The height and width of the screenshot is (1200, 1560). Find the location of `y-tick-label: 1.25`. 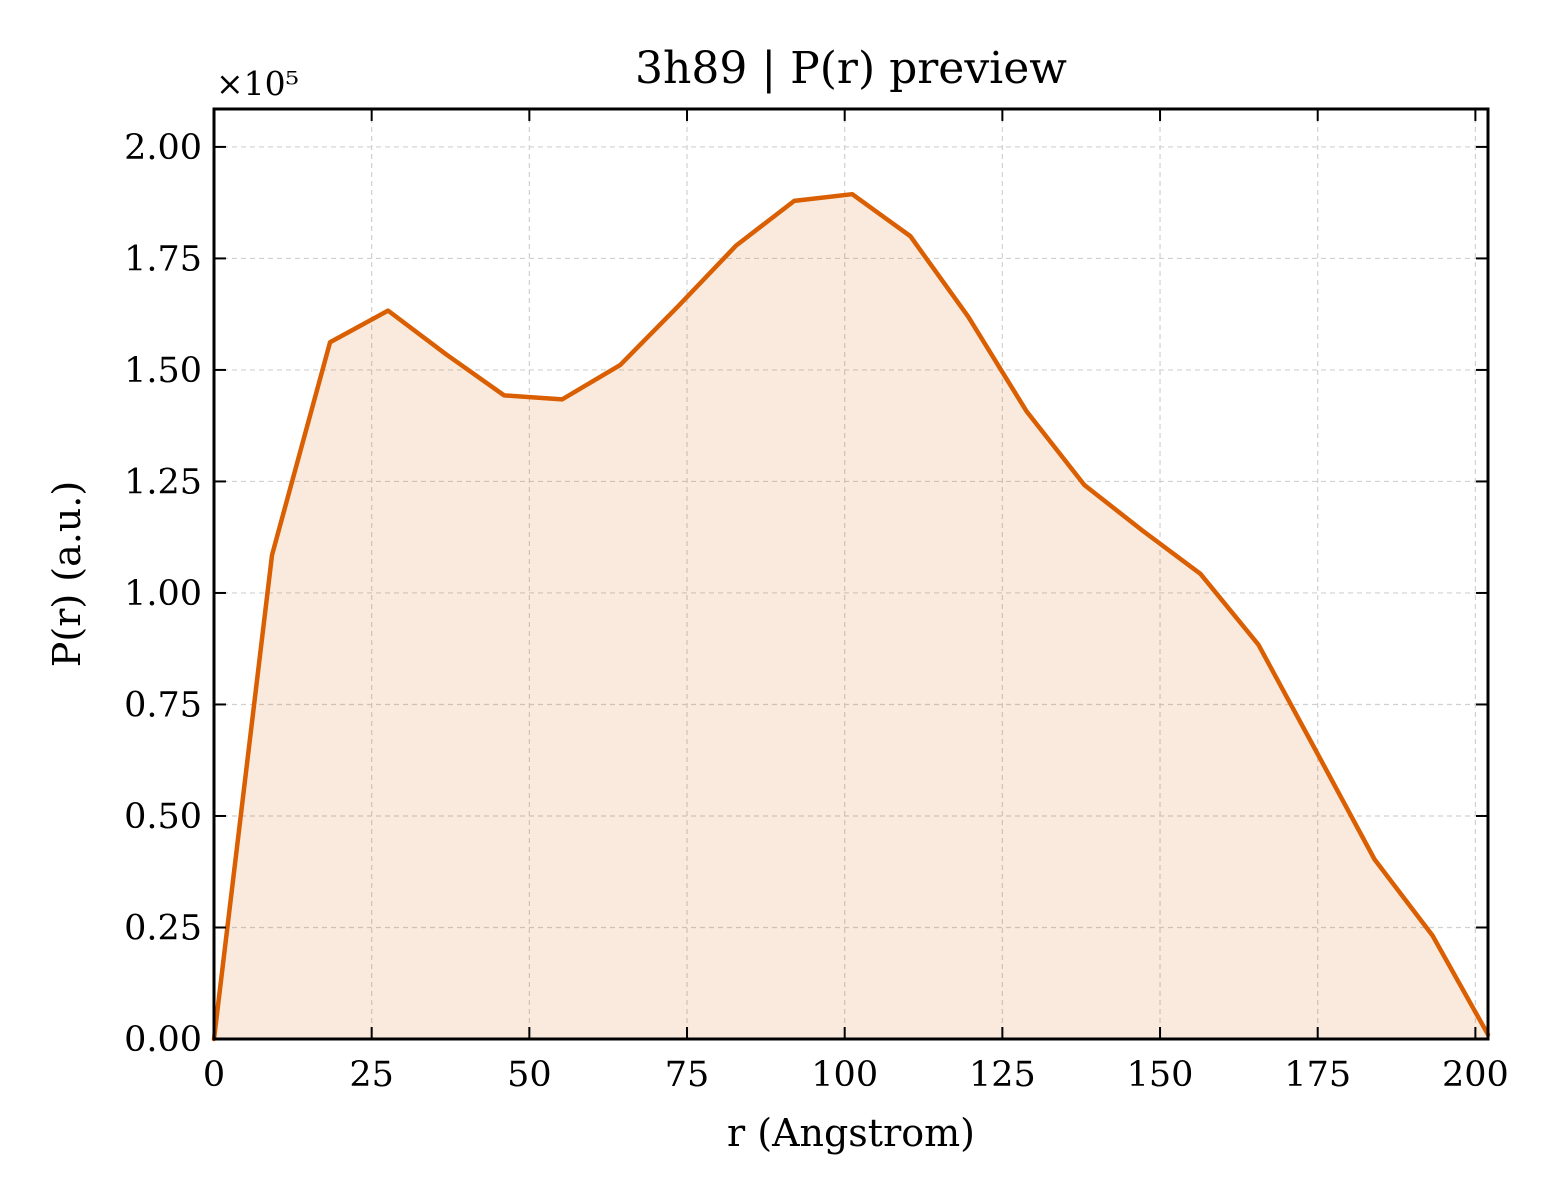

y-tick-label: 1.25 is located at coordinates (163, 482).